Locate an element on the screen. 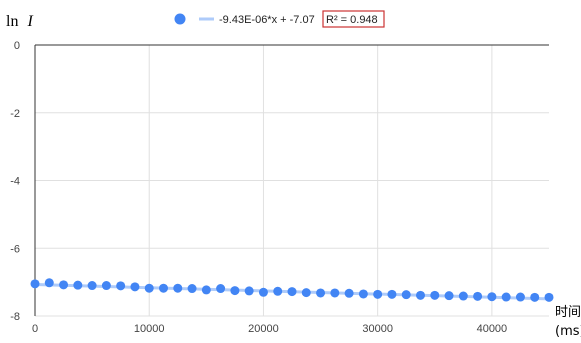 This screenshot has height=343, width=581. x-axis-label-line2: (ms) is located at coordinates (568, 331).